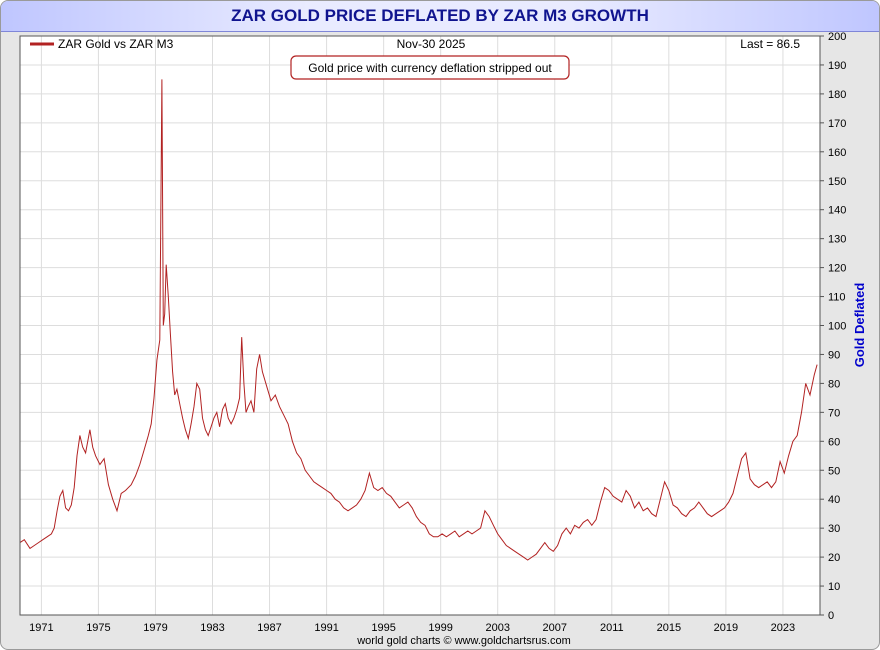  Describe the element at coordinates (837, 95) in the screenshot. I see `y-tick-label: 180` at that location.